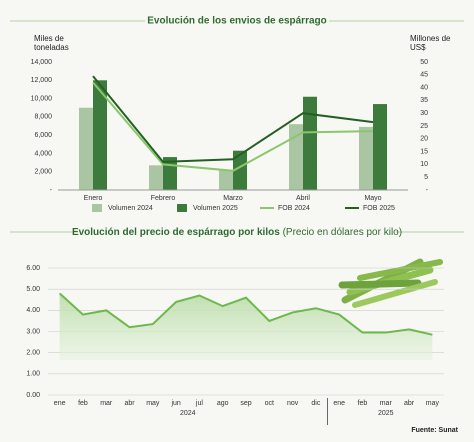 Image resolution: width=474 pixels, height=442 pixels. I want to click on y2-tick-label: 5, so click(426, 177).